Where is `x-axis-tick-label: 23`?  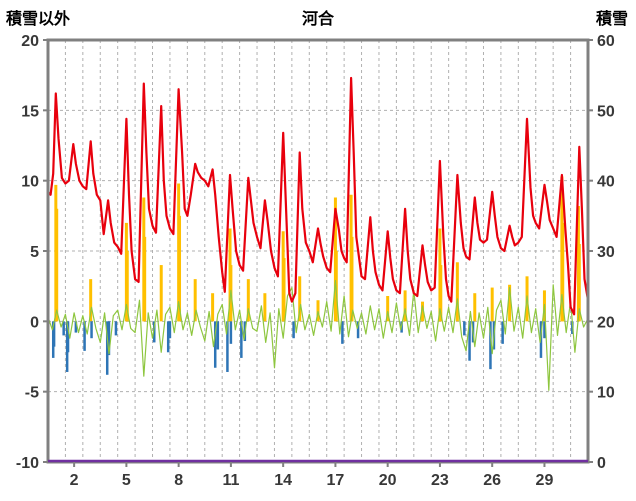 x-axis-tick-label: 23 is located at coordinates (440, 480).